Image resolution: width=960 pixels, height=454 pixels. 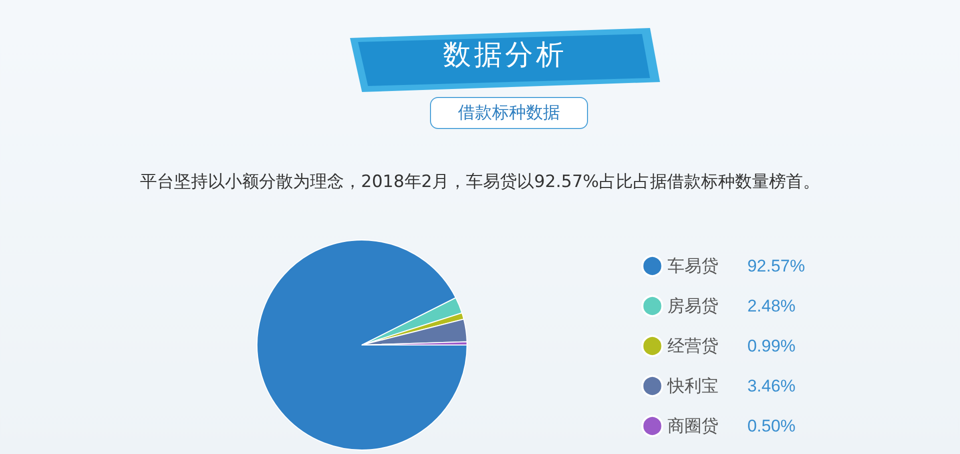 I want to click on data-label: 0.50%, so click(x=771, y=426).